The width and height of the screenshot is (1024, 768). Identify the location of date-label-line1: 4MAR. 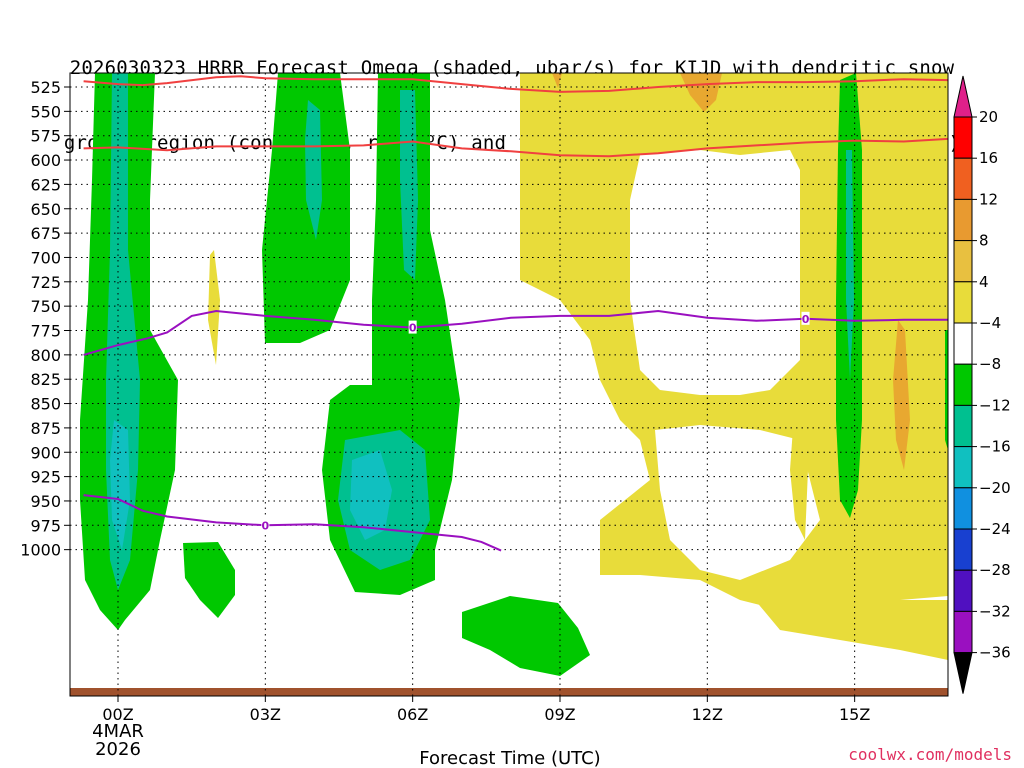
(118, 731).